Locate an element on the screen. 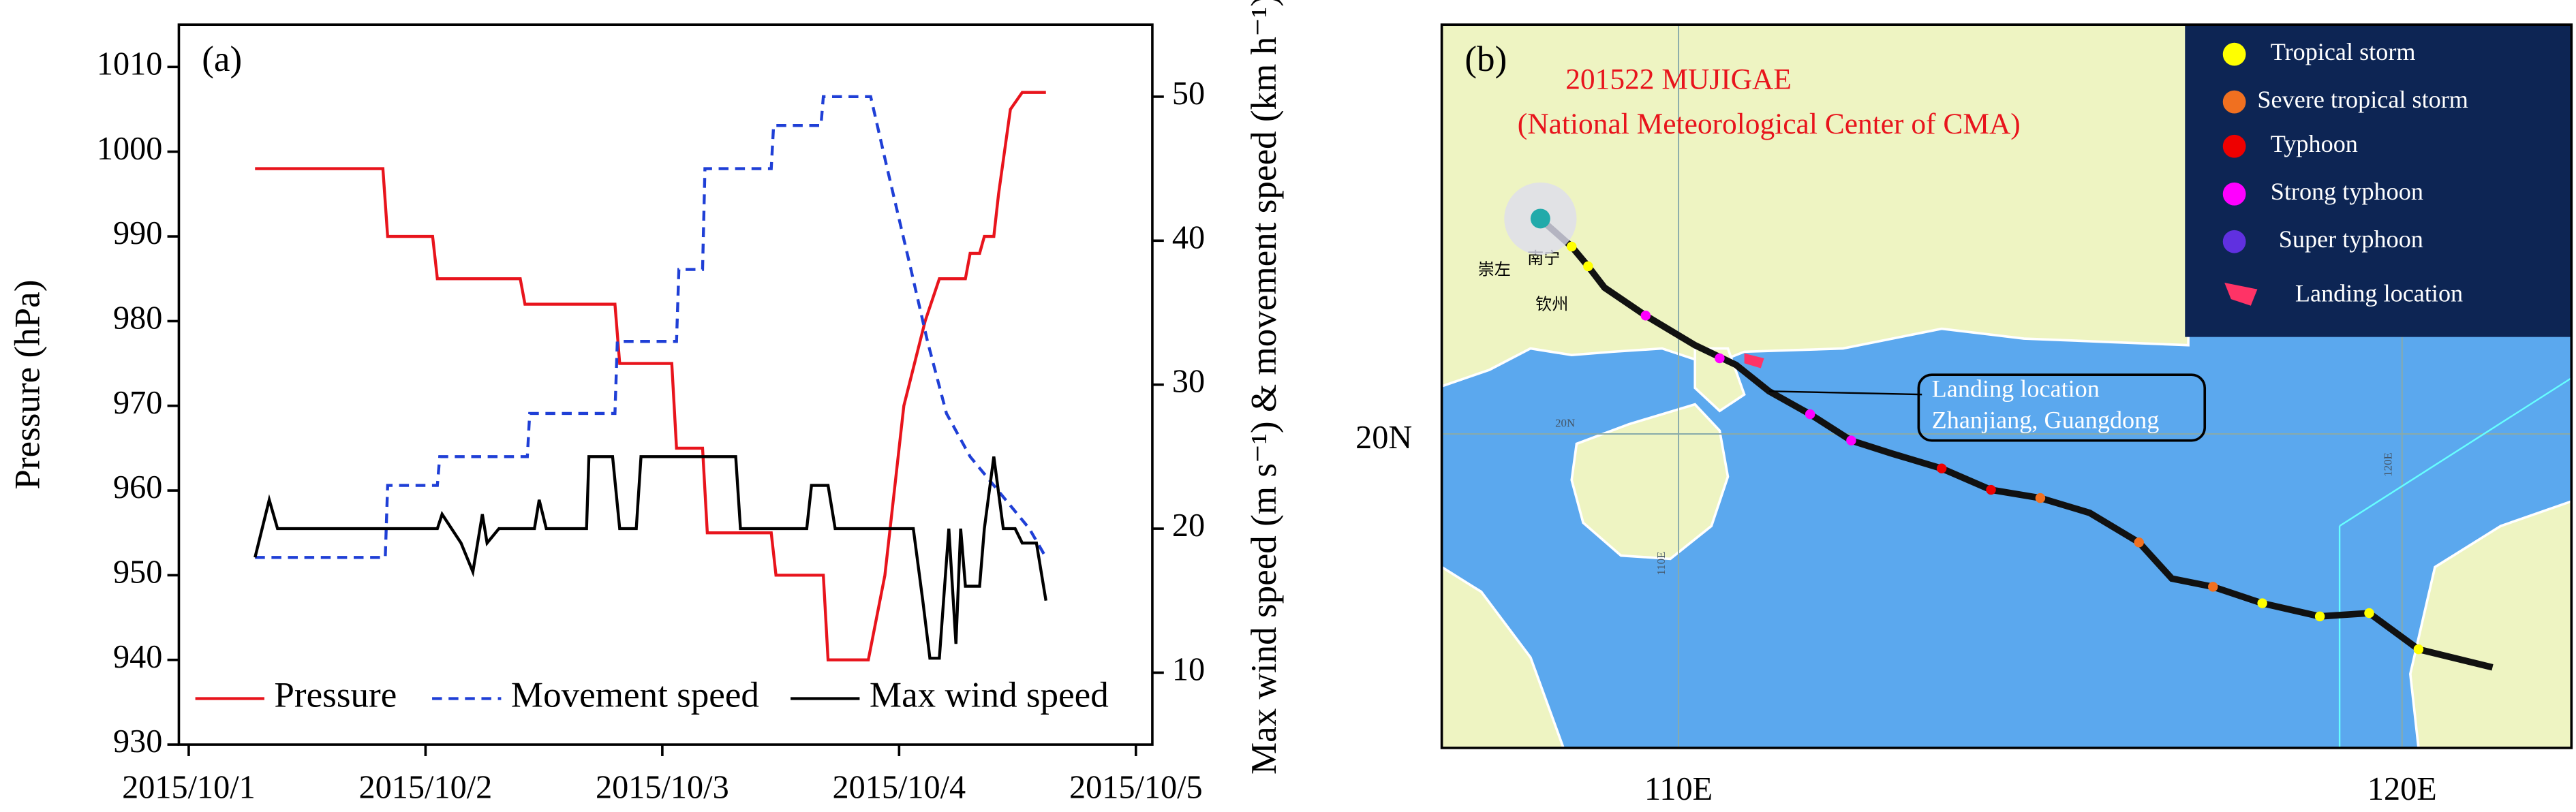  grid-label: 120E is located at coordinates (2387, 464).